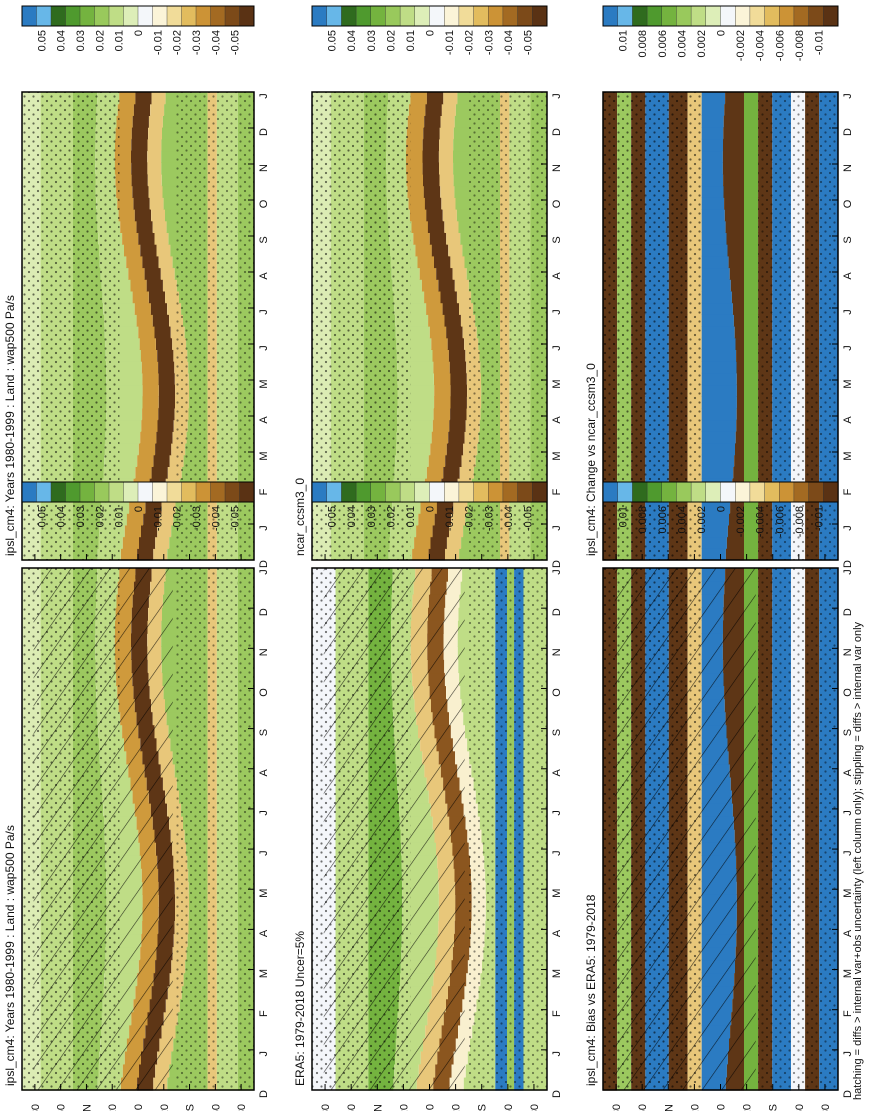 This screenshot has height=1116, width=890. Describe the element at coordinates (848, 652) in the screenshot. I see `x-tick-label: N` at that location.